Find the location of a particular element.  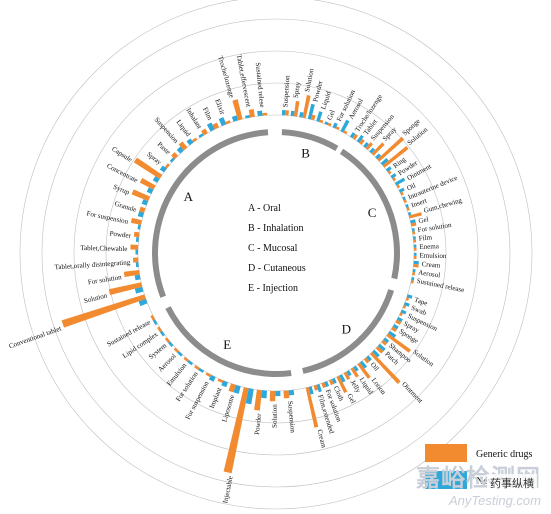

center-legend-b: B - Inhalation is located at coordinates (276, 228).